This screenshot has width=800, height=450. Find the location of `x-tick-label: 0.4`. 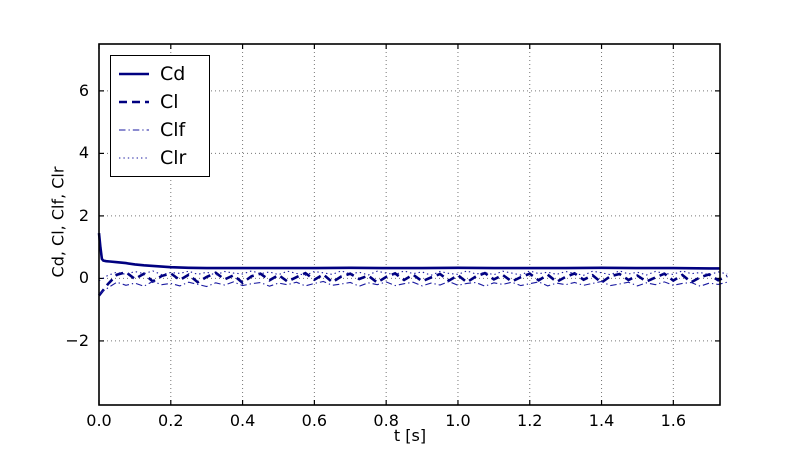

x-tick-label: 0.4 is located at coordinates (242, 420).